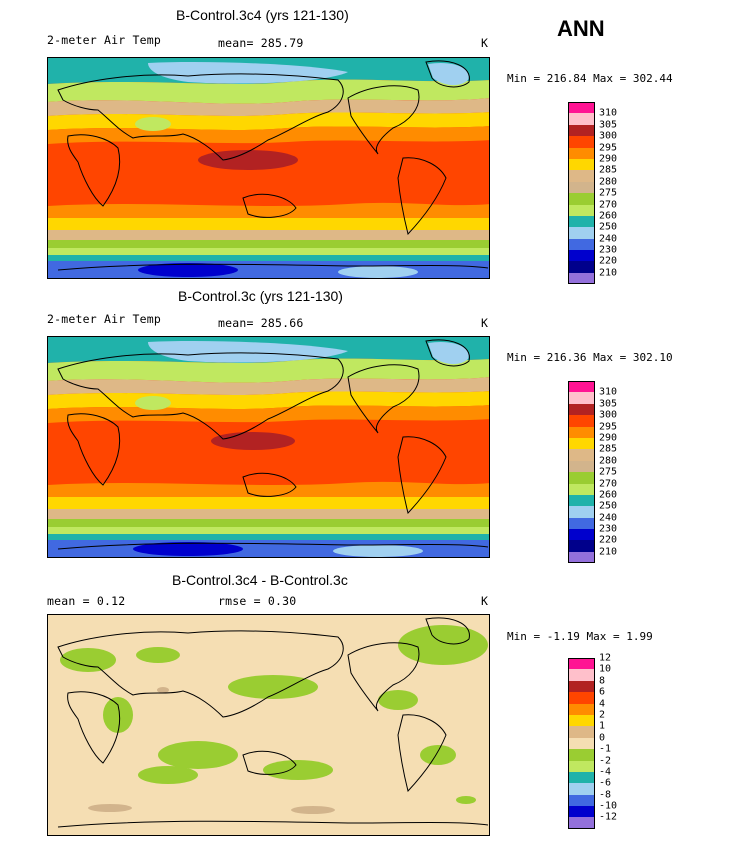 The height and width of the screenshot is (842, 733). I want to click on panel2-legend-label: 295, so click(608, 426).